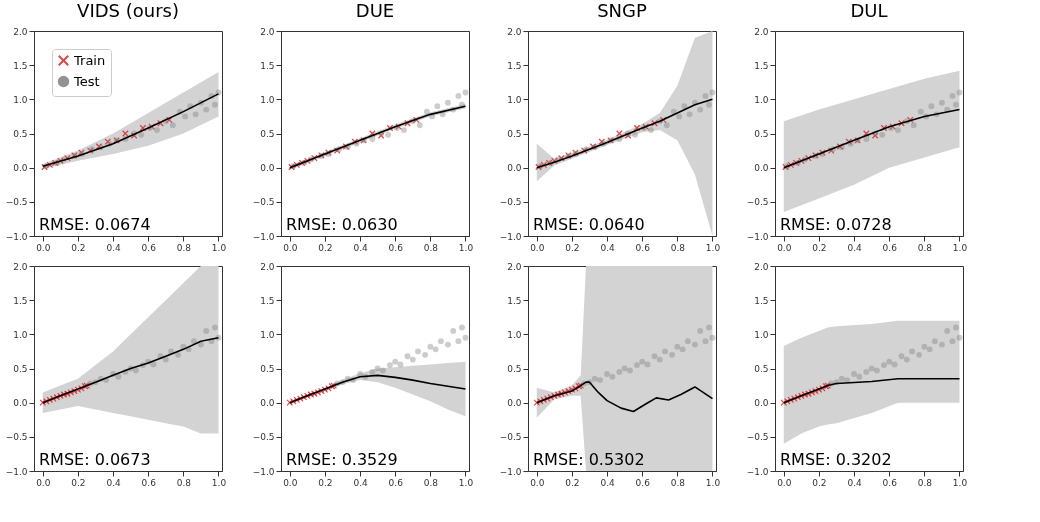 Image resolution: width=1040 pixels, height=522 pixels. I want to click on annotation: RMSE: 0.0630, so click(342, 224).